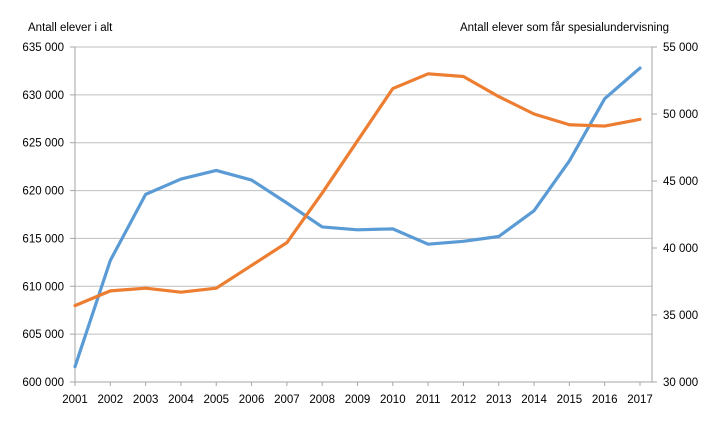  What do you see at coordinates (43, 287) in the screenshot?
I see `left-axis-tick-label: 610 000` at bounding box center [43, 287].